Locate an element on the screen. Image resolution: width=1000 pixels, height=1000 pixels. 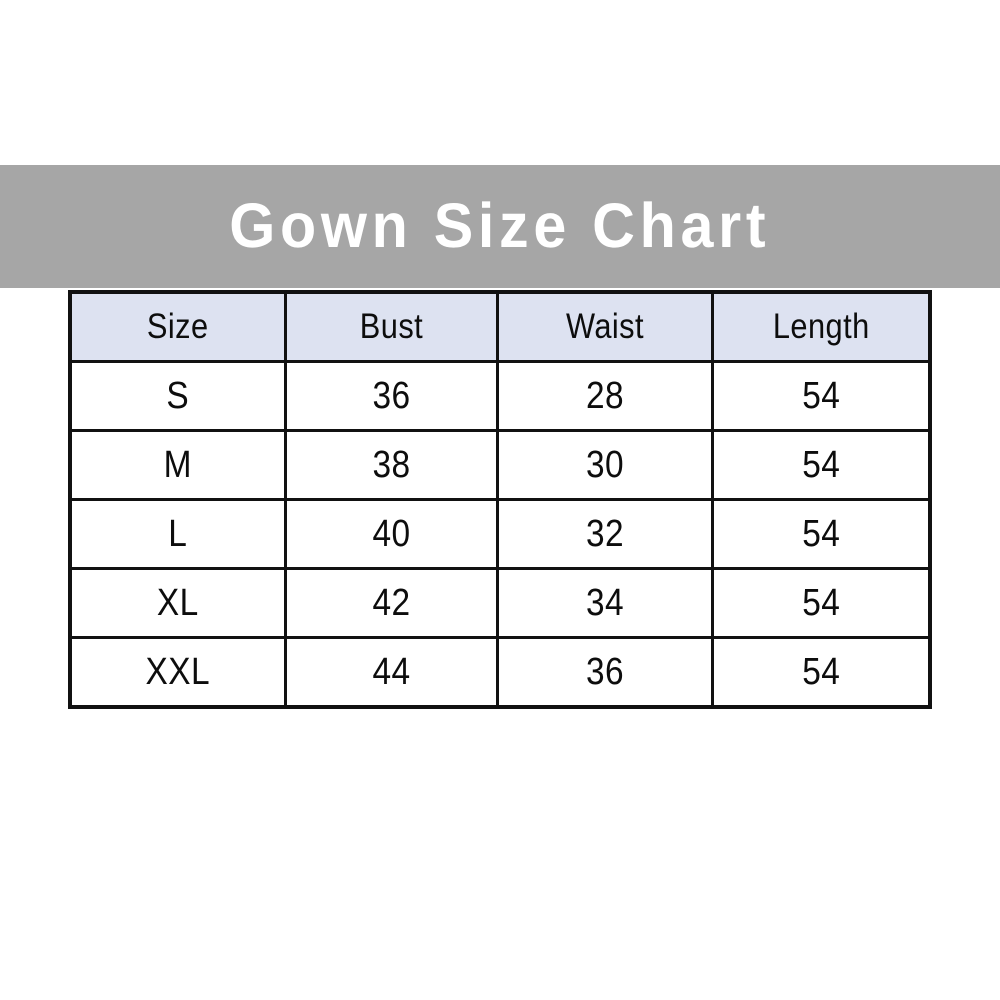
cell-size-value: XXL is located at coordinates (178, 671).